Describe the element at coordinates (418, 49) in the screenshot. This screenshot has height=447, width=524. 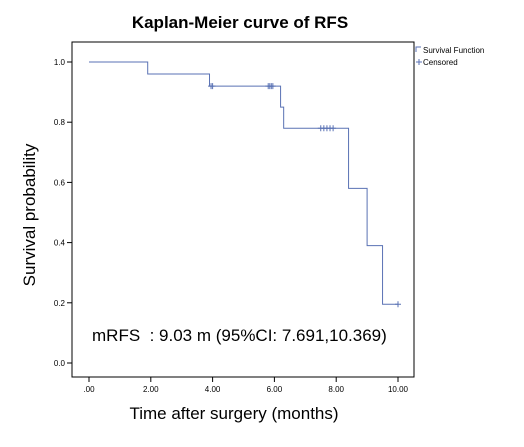
I see `legend-survival-swatch` at that location.